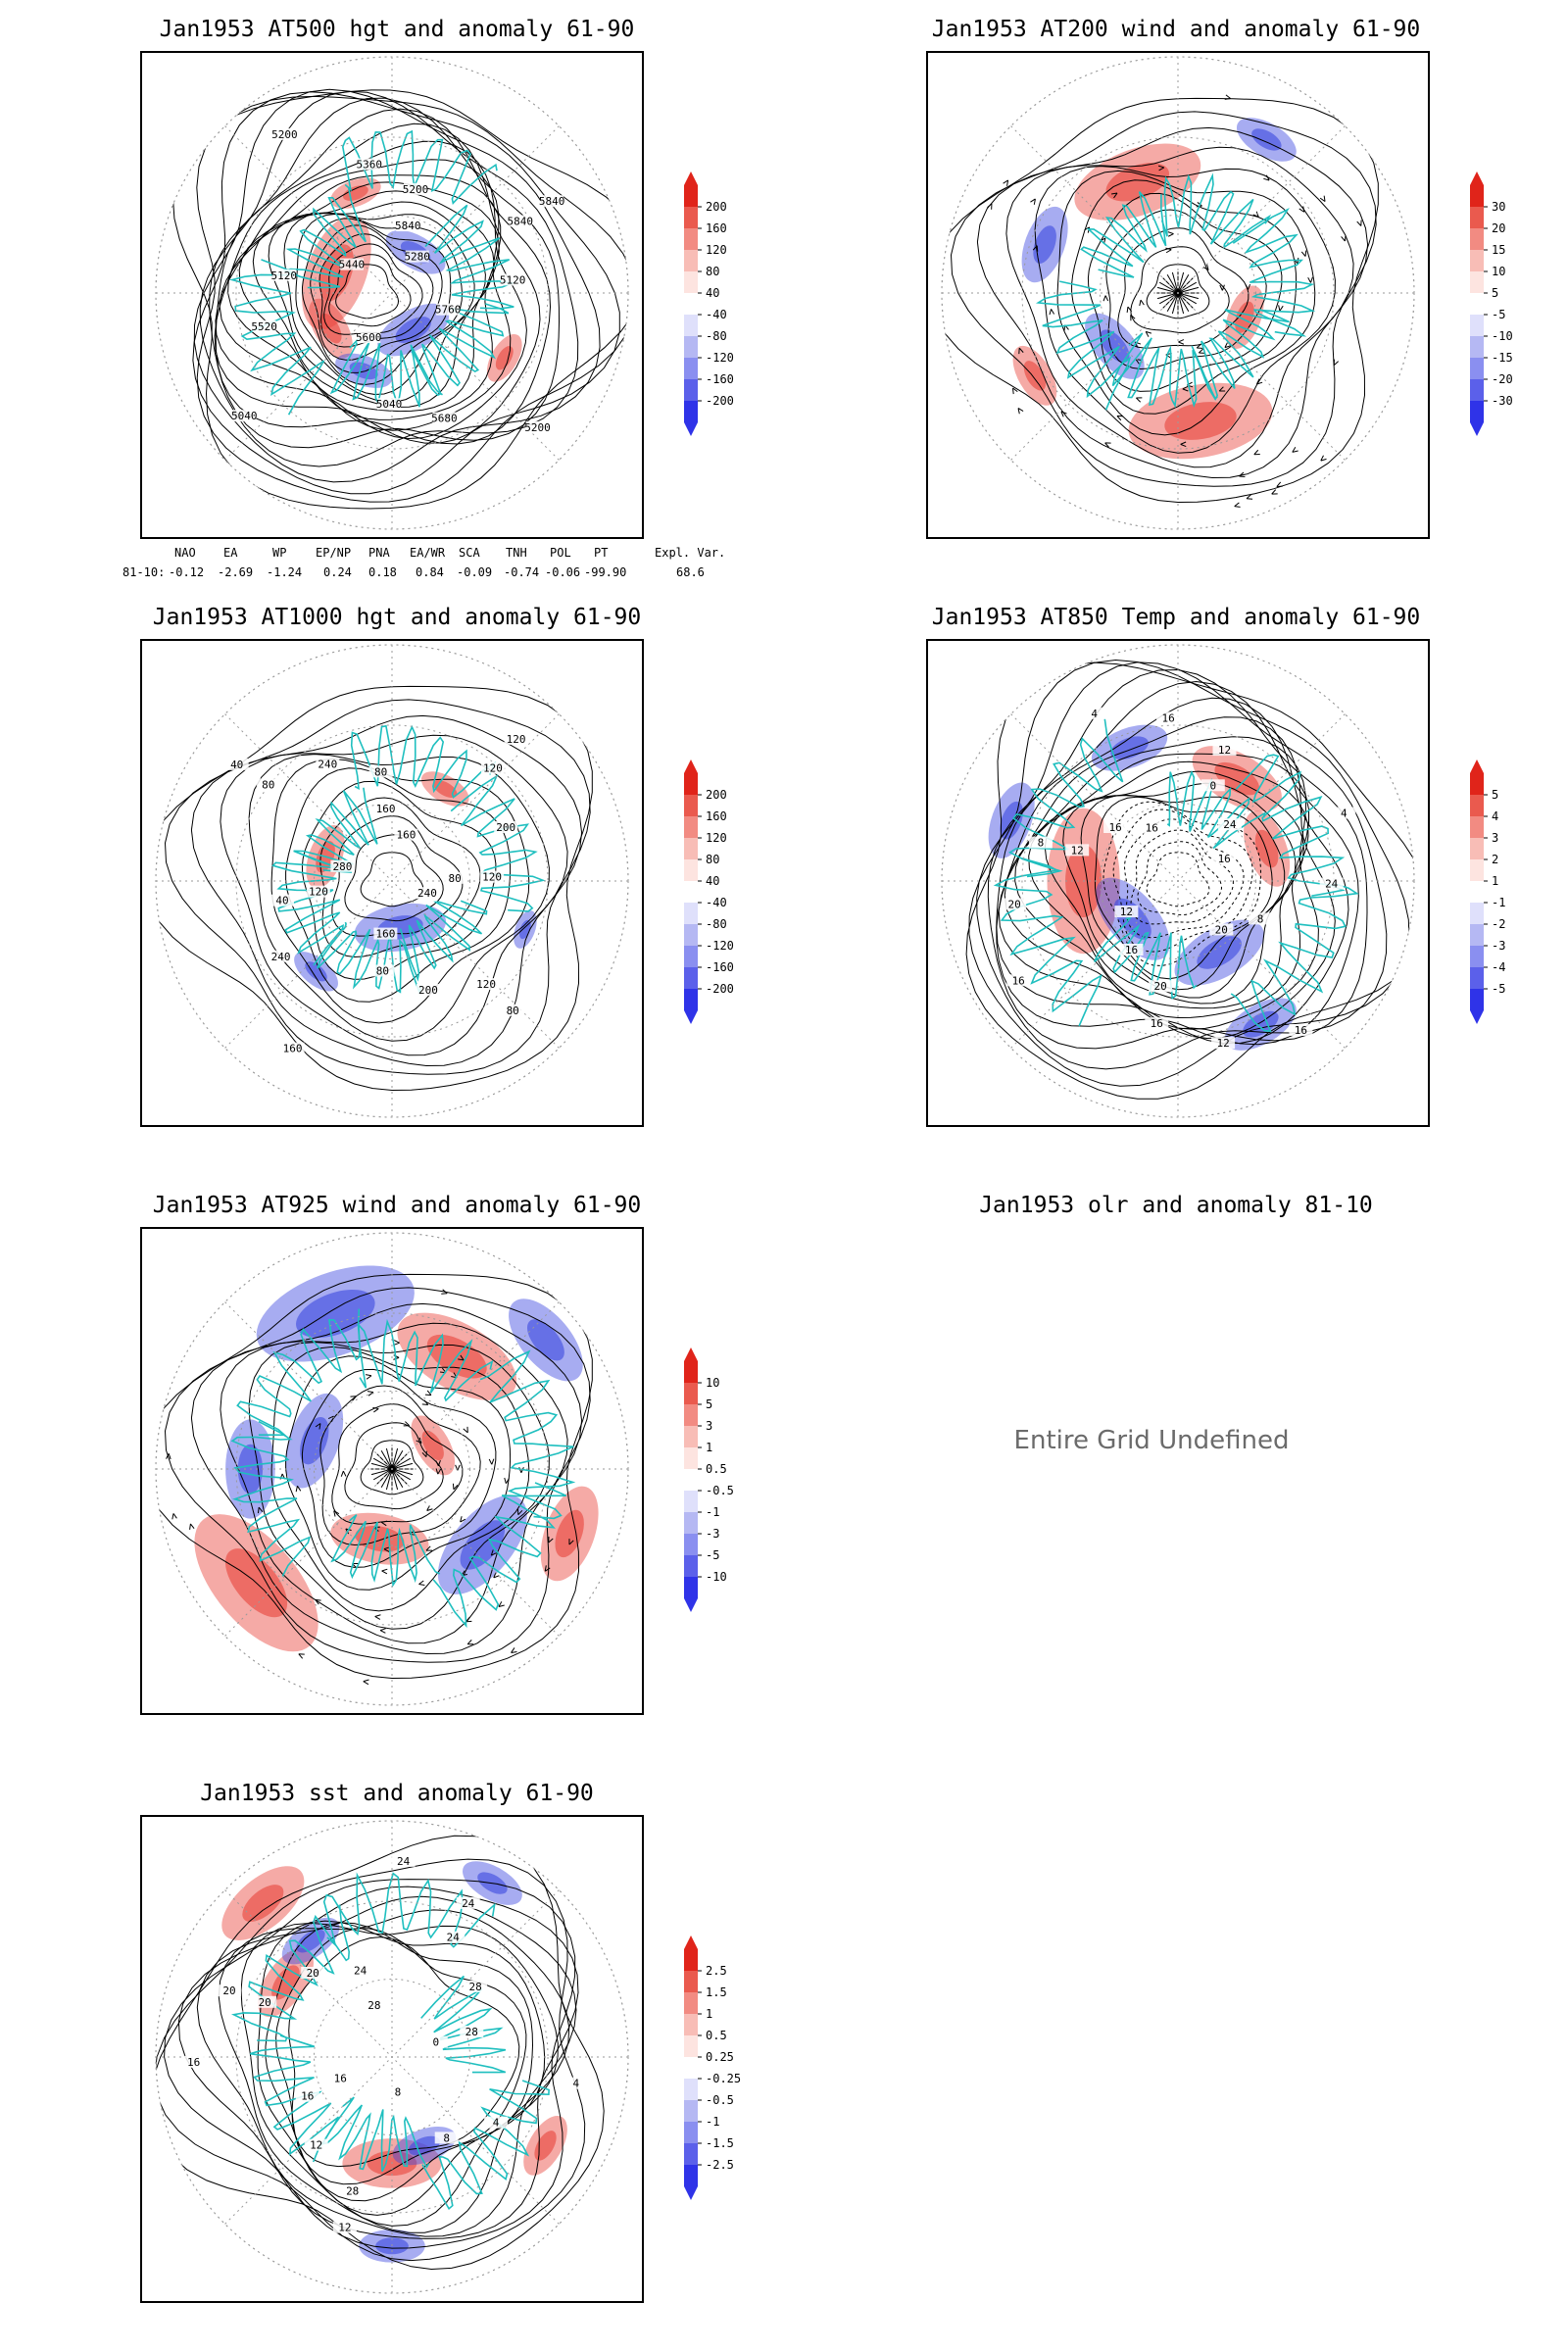  I want to click on colorbar-label: 40, so click(712, 881).